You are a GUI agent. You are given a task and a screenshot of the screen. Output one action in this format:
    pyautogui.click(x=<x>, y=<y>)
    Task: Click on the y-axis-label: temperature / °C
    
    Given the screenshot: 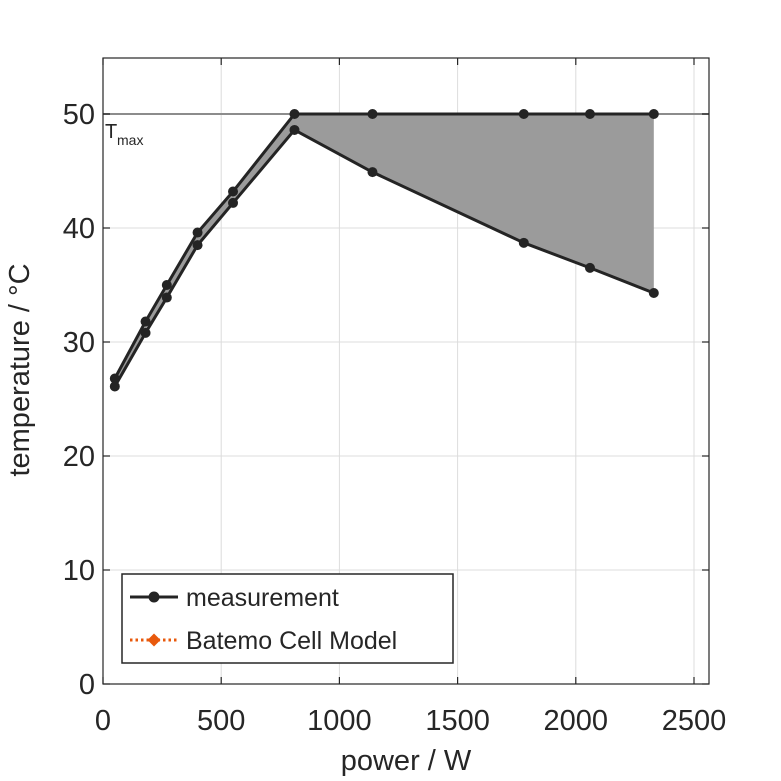 What is the action you would take?
    pyautogui.click(x=20, y=369)
    